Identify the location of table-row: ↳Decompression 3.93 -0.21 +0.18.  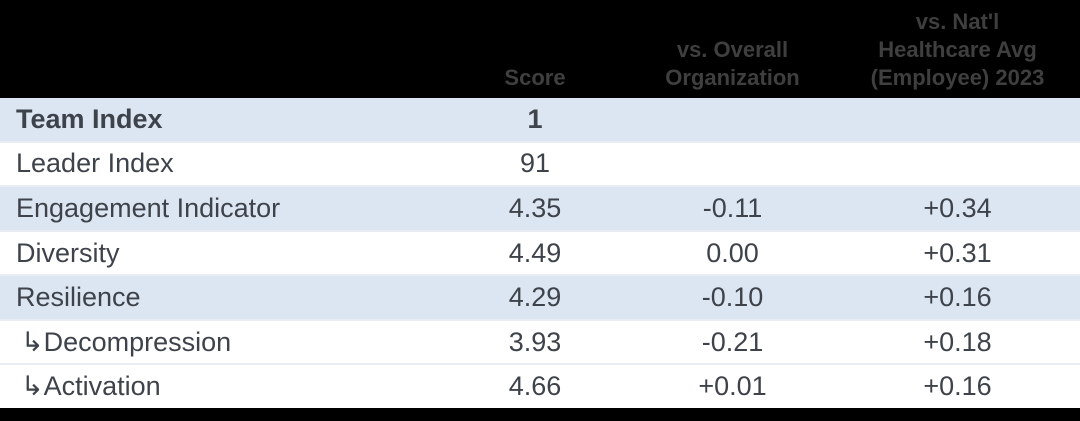
(540, 343).